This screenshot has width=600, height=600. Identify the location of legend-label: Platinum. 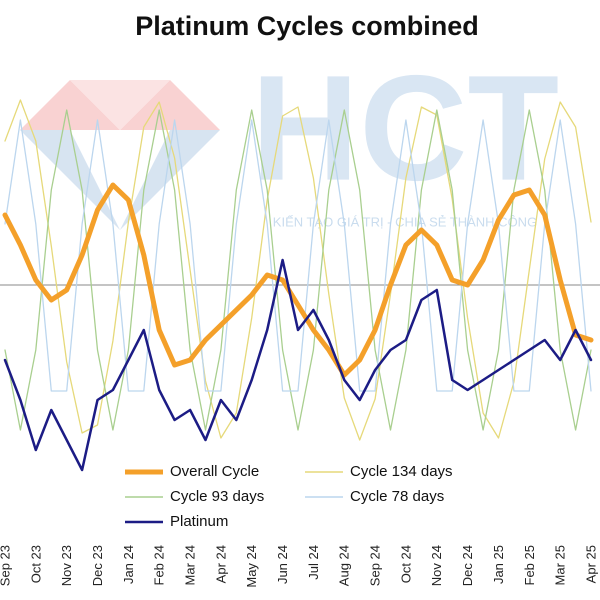
(199, 521).